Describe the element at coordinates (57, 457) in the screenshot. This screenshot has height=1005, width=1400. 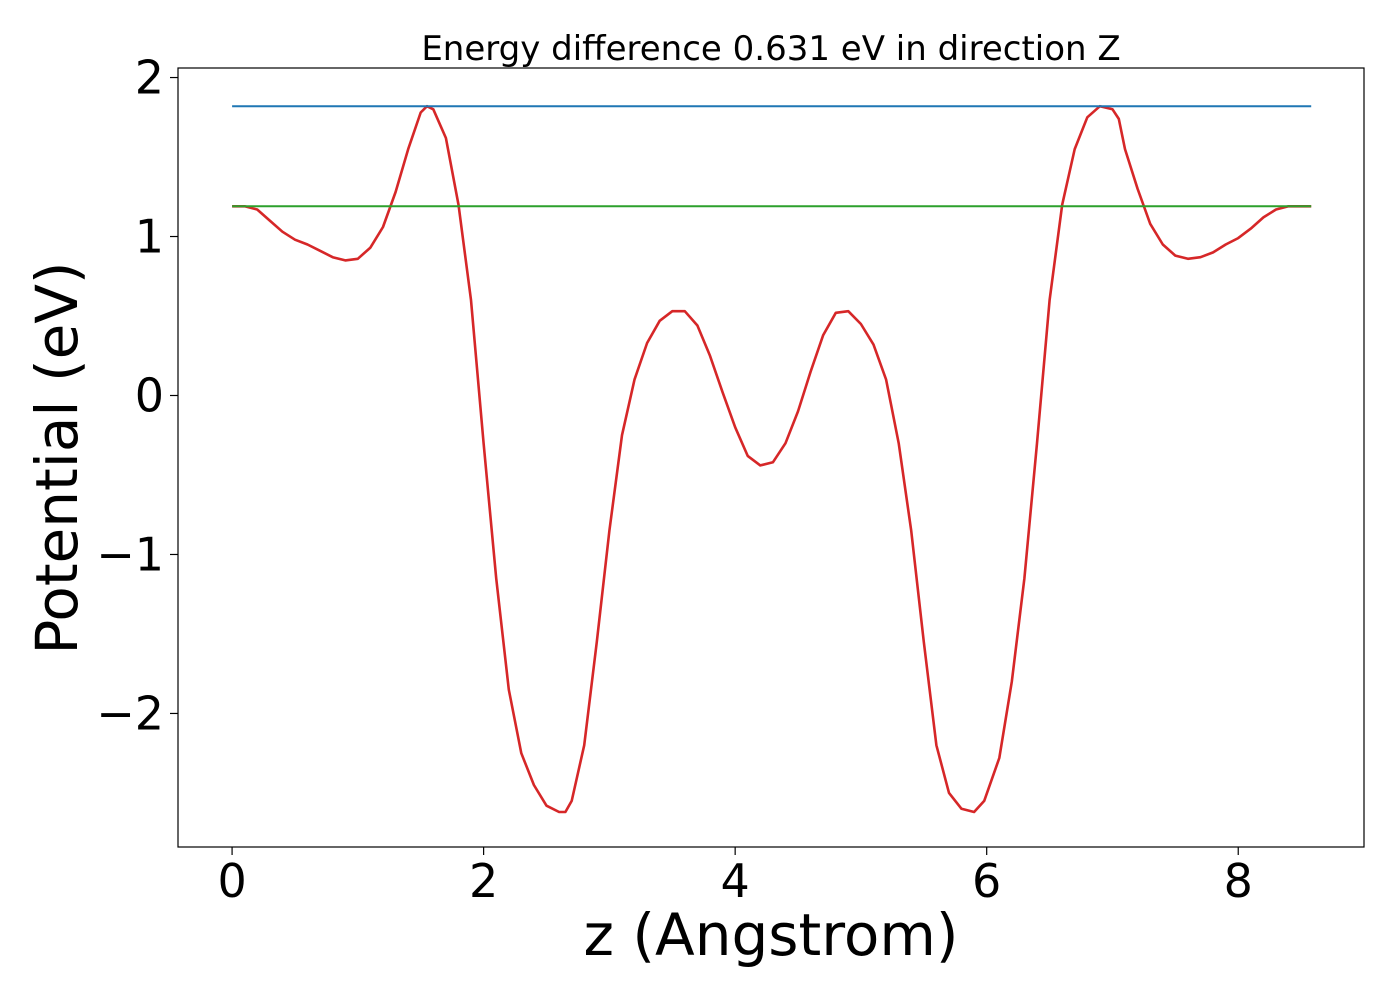
I see `y-axis-label: Potential (eV)` at that location.